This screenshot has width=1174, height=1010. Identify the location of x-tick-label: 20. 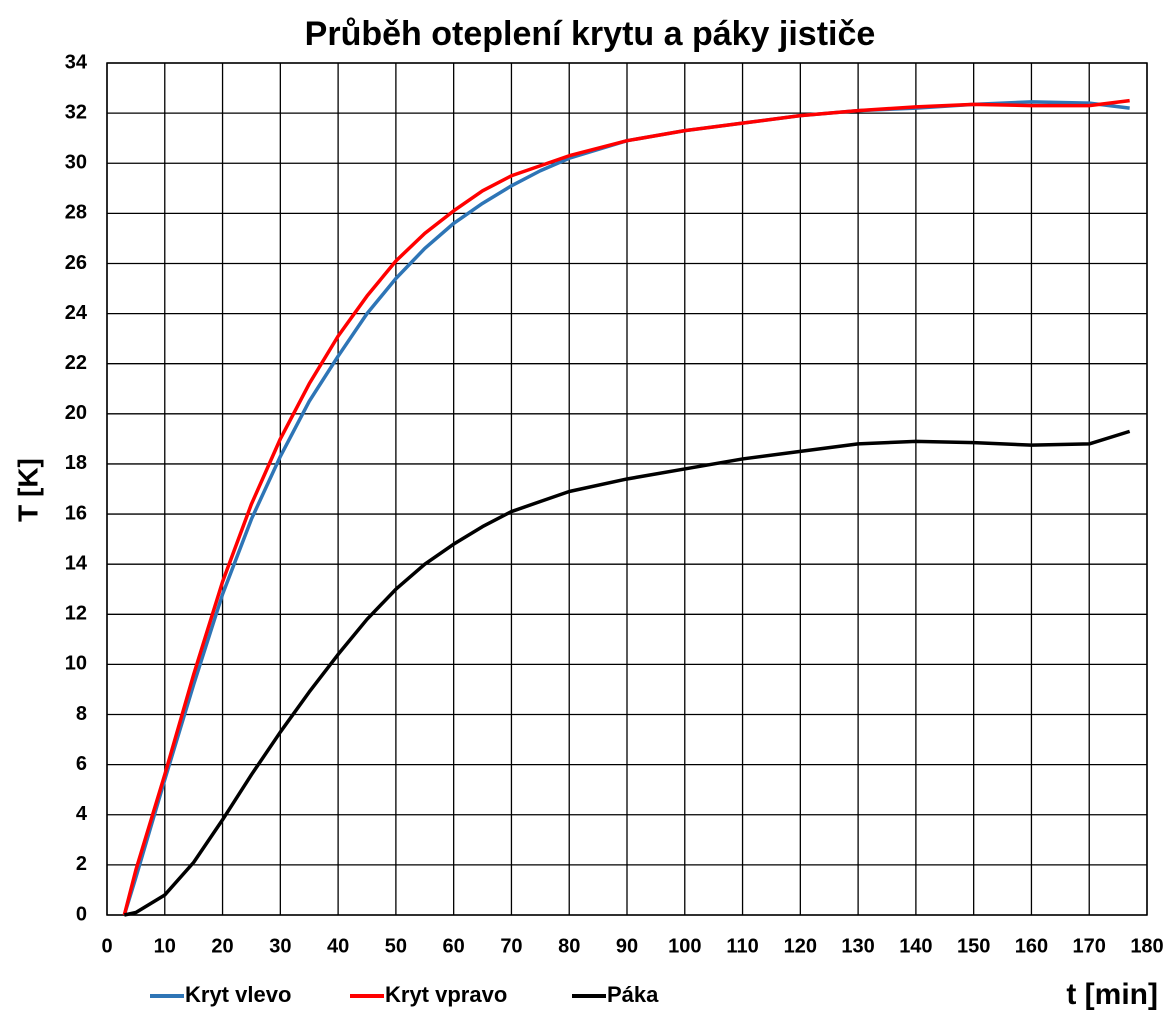
(222, 946).